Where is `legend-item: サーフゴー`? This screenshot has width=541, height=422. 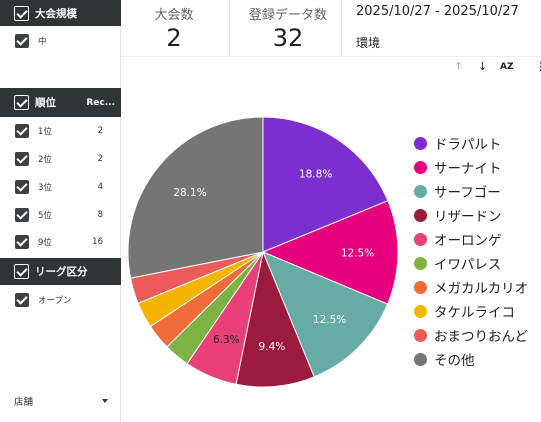 legend-item: サーフゴー is located at coordinates (457, 191).